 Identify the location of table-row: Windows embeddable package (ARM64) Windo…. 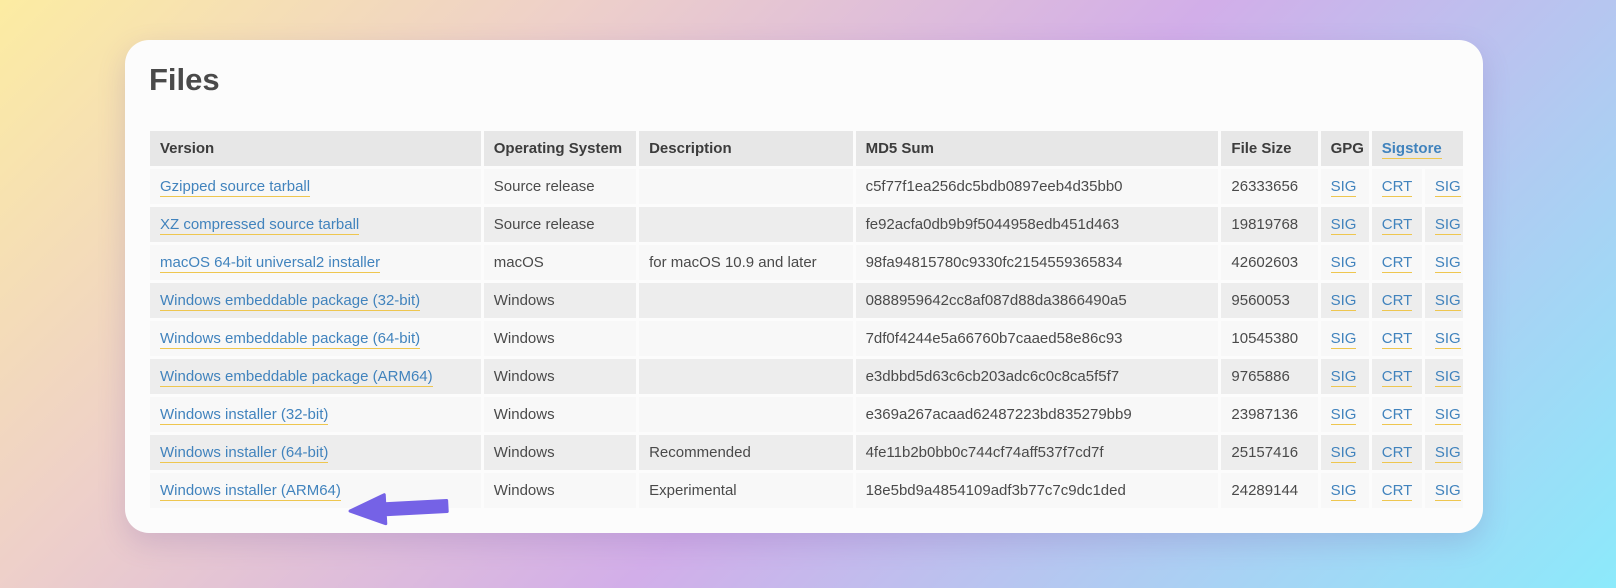
(806, 376).